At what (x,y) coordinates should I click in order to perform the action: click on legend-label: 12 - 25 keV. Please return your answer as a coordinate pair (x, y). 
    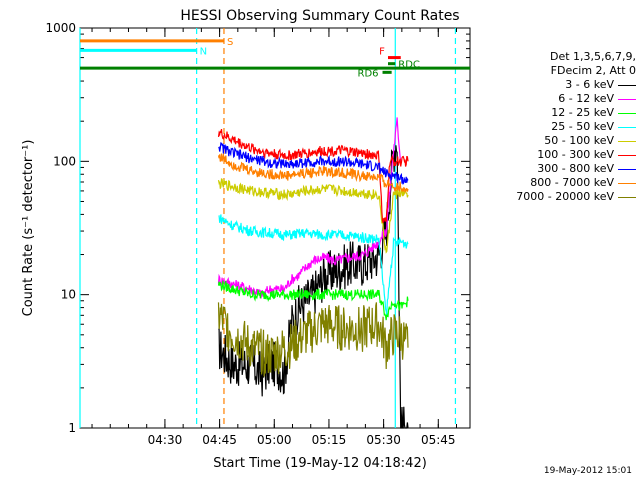
    Looking at the image, I should click on (582, 112).